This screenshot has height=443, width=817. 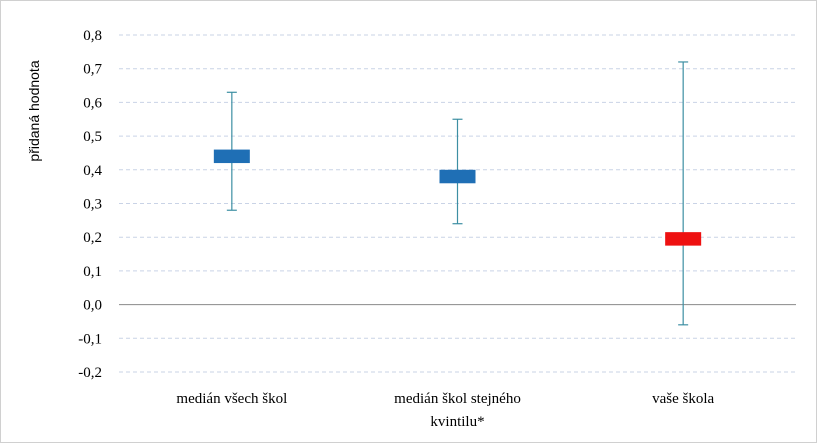 I want to click on y-tick-label: 0,6, so click(x=92, y=103).